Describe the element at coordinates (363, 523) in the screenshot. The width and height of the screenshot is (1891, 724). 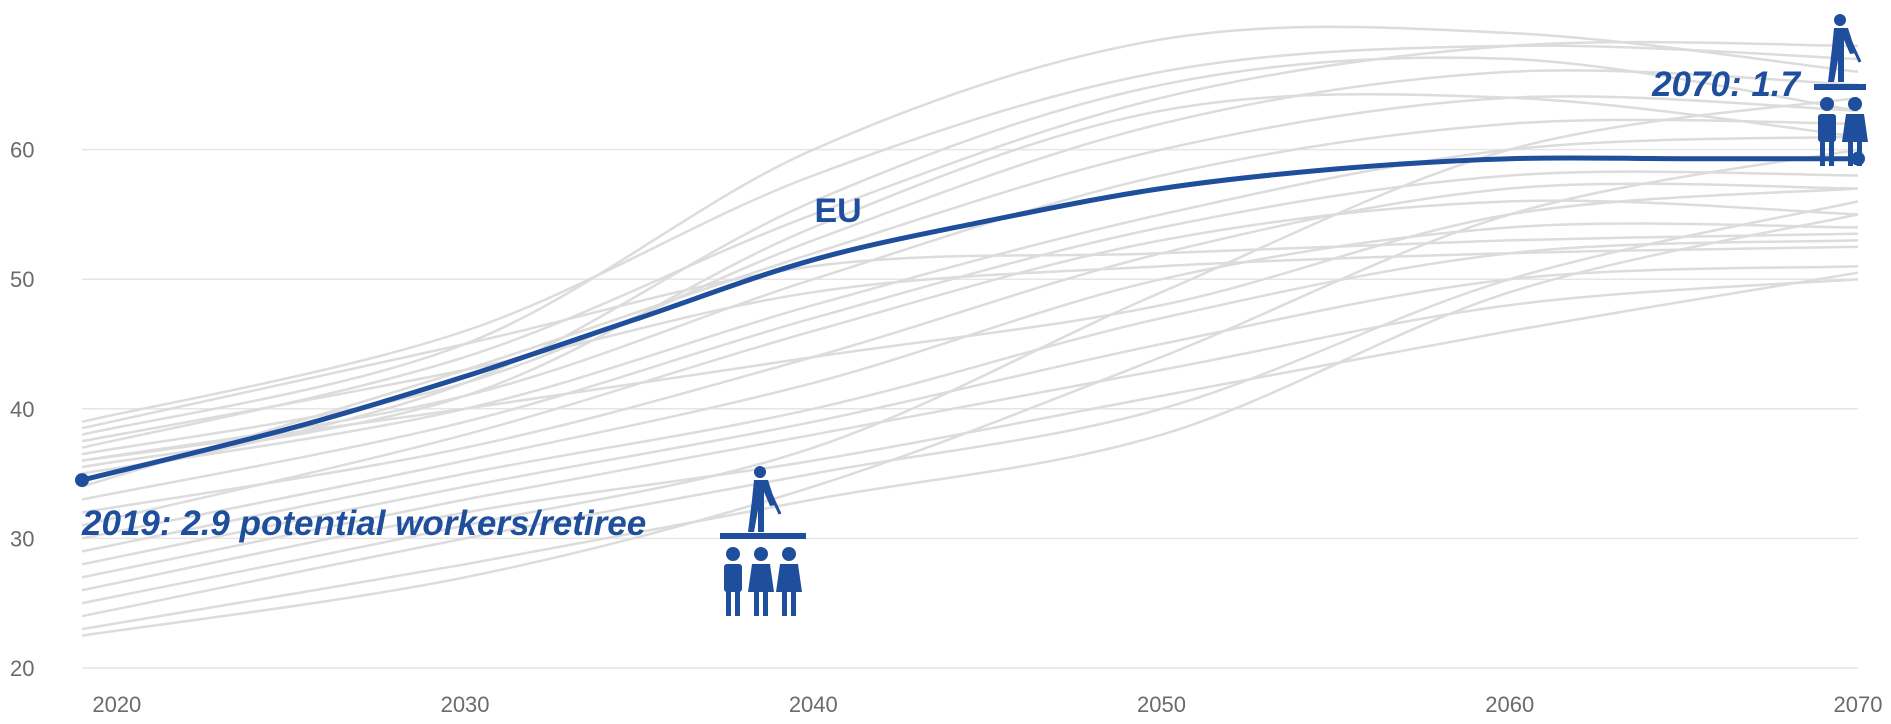
I see `start-annotation: 2019: 2.9 potential workers/retiree` at that location.